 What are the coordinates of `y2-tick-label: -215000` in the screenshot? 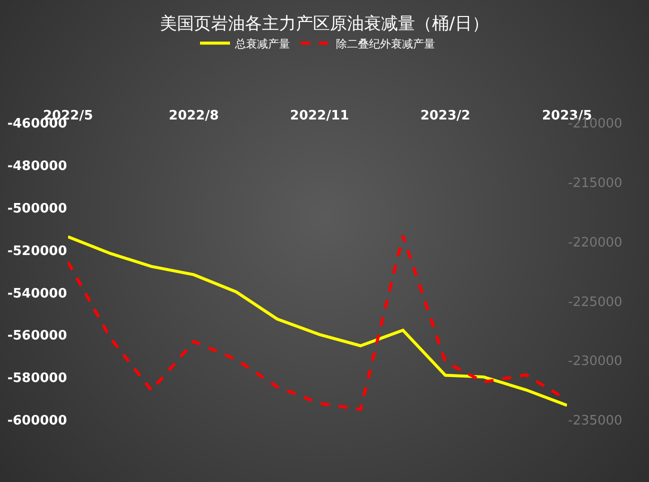 It's located at (595, 183).